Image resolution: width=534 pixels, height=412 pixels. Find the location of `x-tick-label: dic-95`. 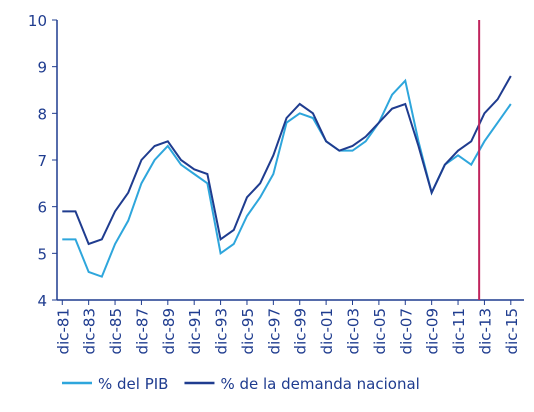

x-tick-label: dic-95 is located at coordinates (248, 331).